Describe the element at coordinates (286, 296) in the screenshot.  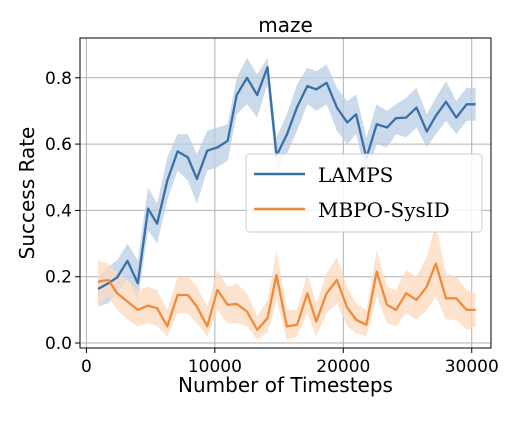
I see `line-mbpo-sysid` at that location.